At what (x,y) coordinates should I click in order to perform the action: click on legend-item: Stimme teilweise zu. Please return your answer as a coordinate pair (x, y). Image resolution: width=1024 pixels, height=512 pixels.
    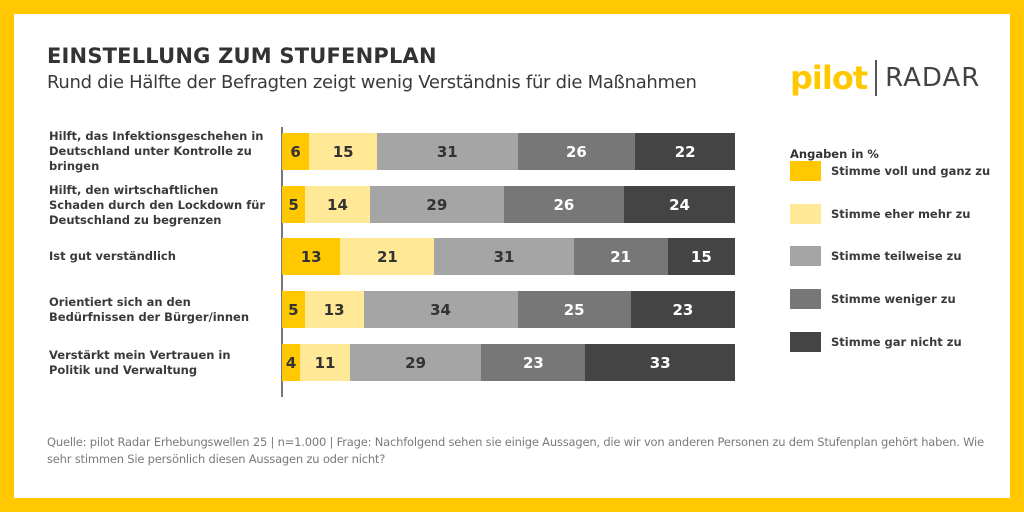
    Looking at the image, I should click on (876, 256).